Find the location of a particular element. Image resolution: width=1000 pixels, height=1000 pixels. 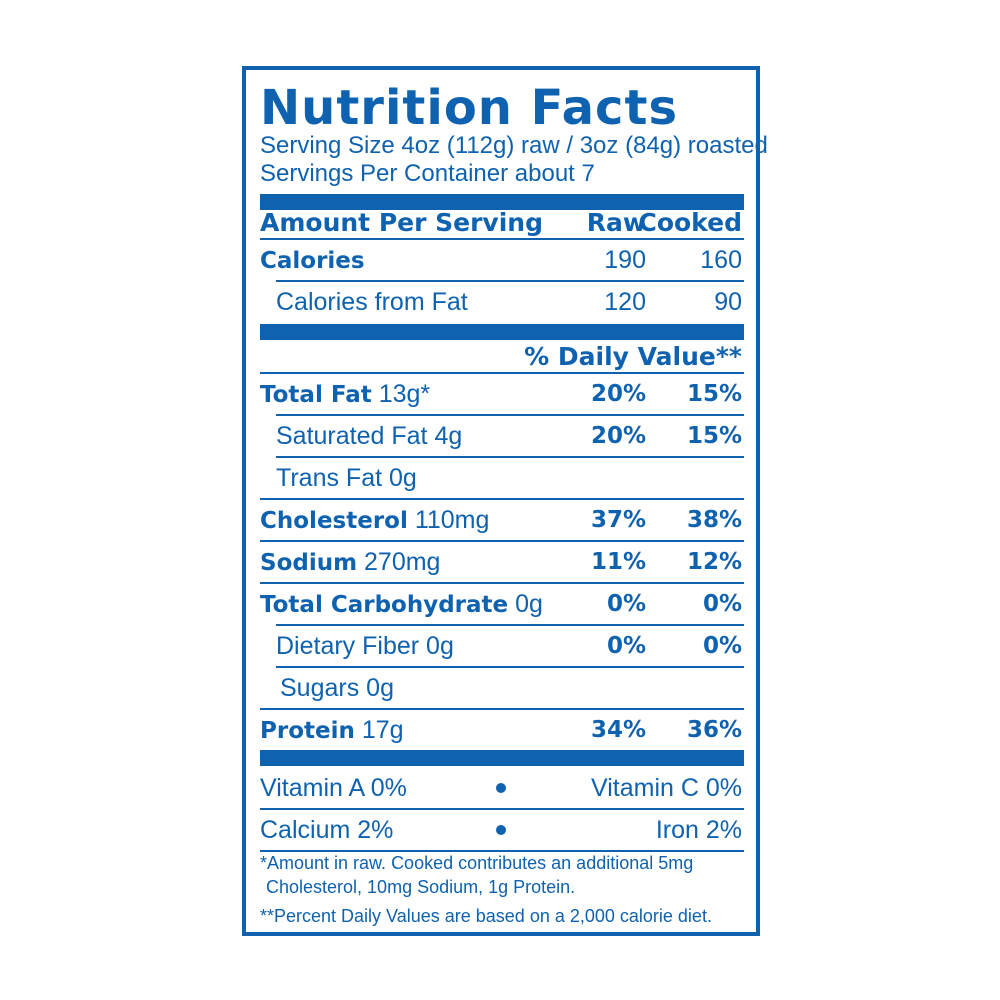

nutrient-raw-dv: 11% is located at coordinates (618, 562).